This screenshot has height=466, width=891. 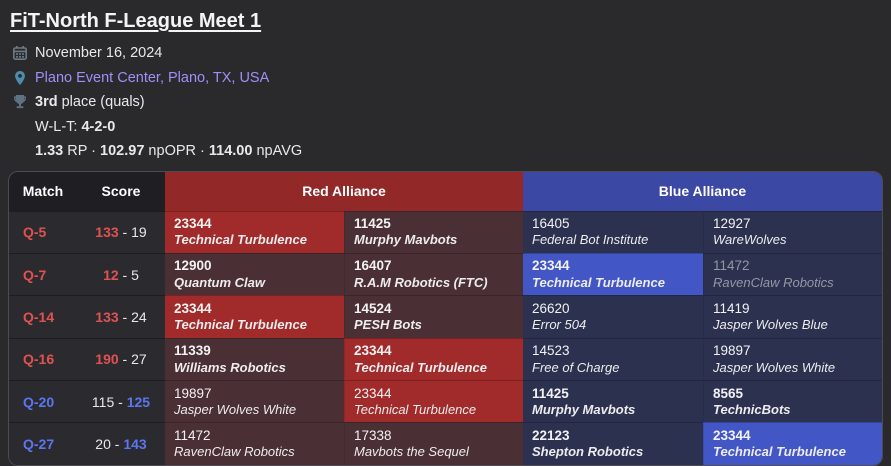 I want to click on score-cell: 190 - 27, so click(x=121, y=359).